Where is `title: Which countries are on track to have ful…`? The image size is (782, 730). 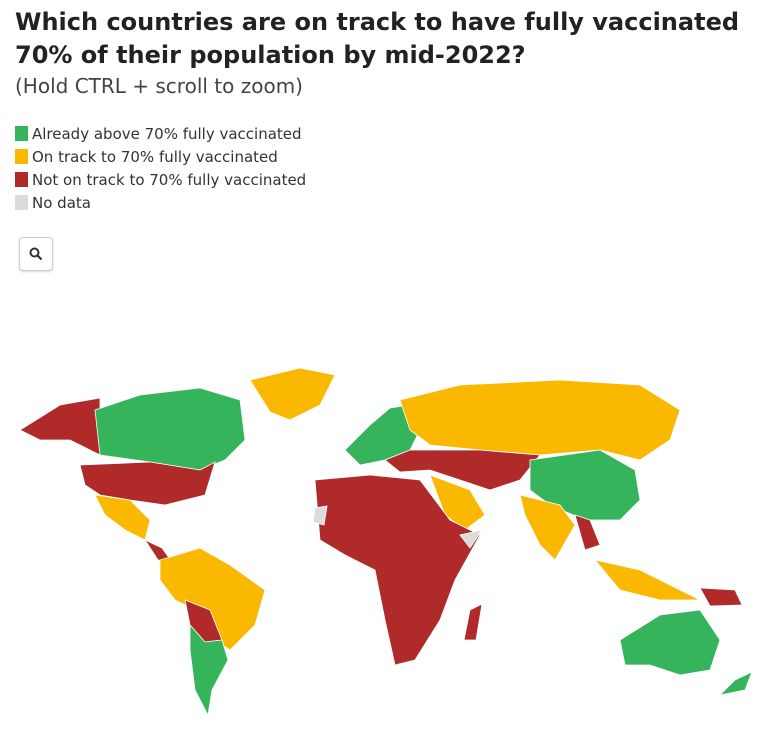 title: Which countries are on track to have ful… is located at coordinates (377, 38).